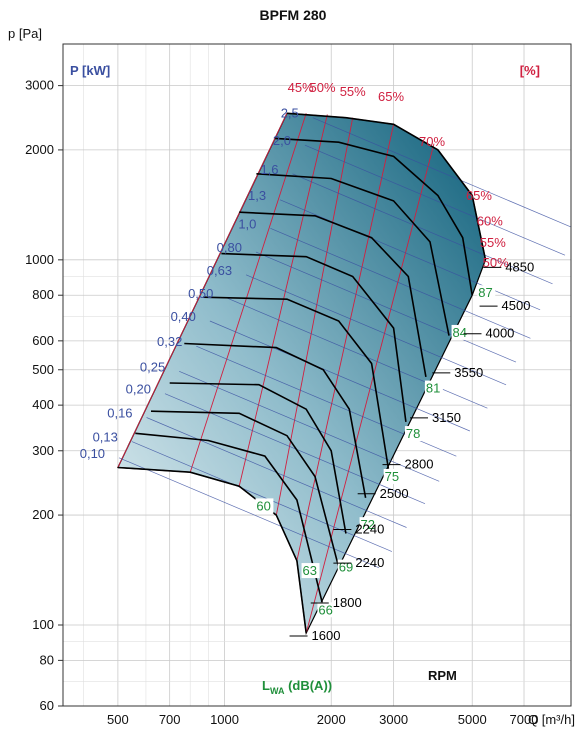 This screenshot has height=733, width=586. I want to click on sound-axis-subscript: WA, so click(277, 691).